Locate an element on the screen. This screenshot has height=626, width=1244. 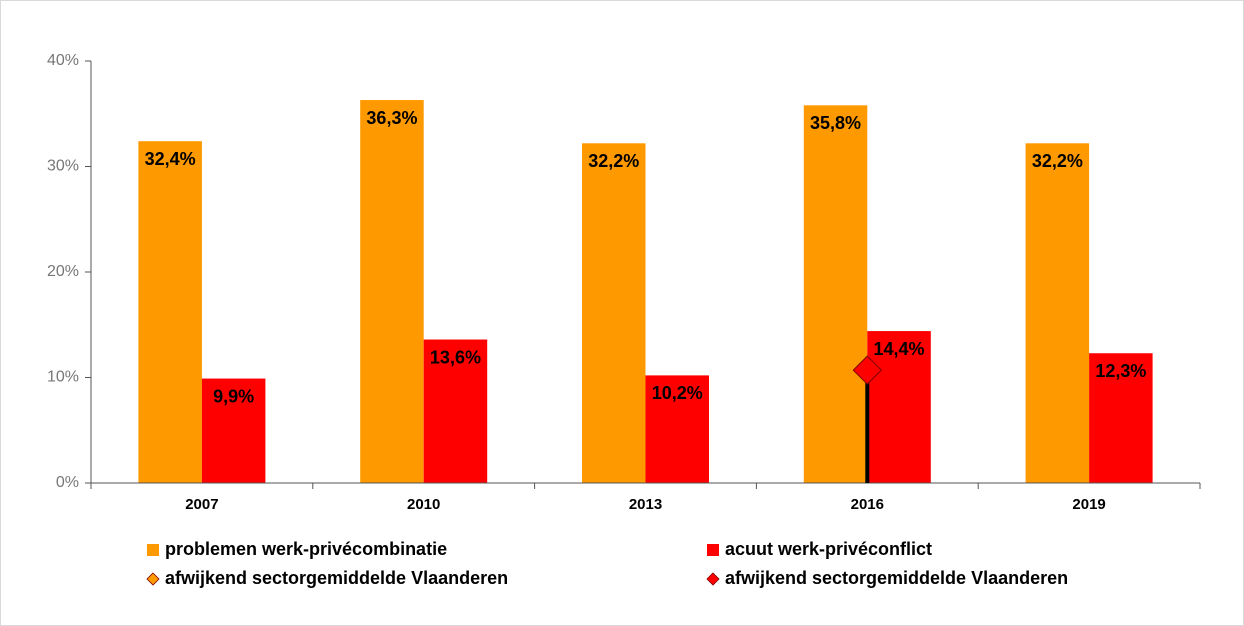
y-tick-label: 40% is located at coordinates (63, 60).